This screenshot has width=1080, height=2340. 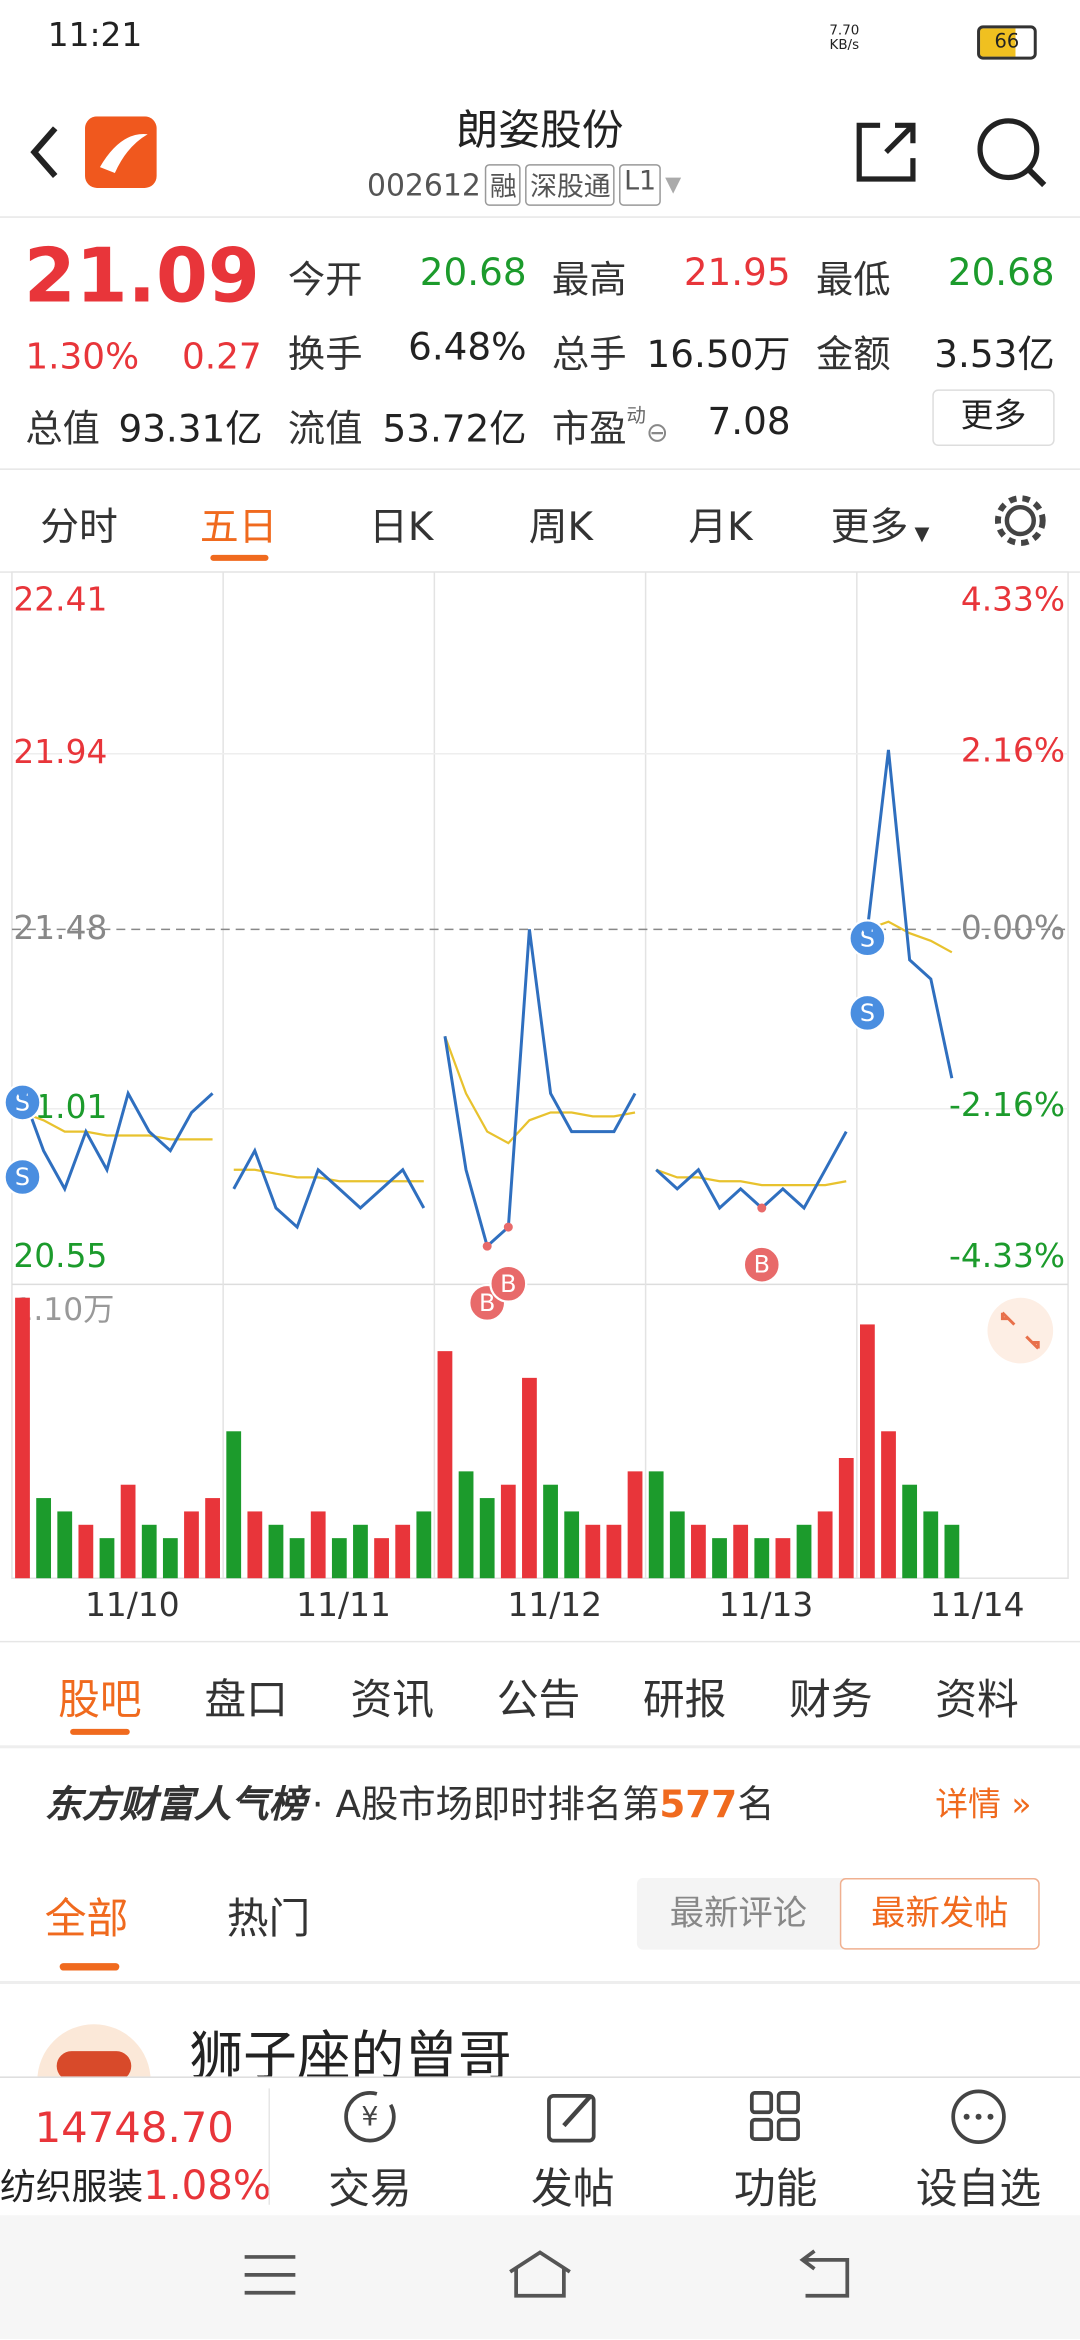 What do you see at coordinates (392, 1700) in the screenshot?
I see `sub-tab: 资讯` at bounding box center [392, 1700].